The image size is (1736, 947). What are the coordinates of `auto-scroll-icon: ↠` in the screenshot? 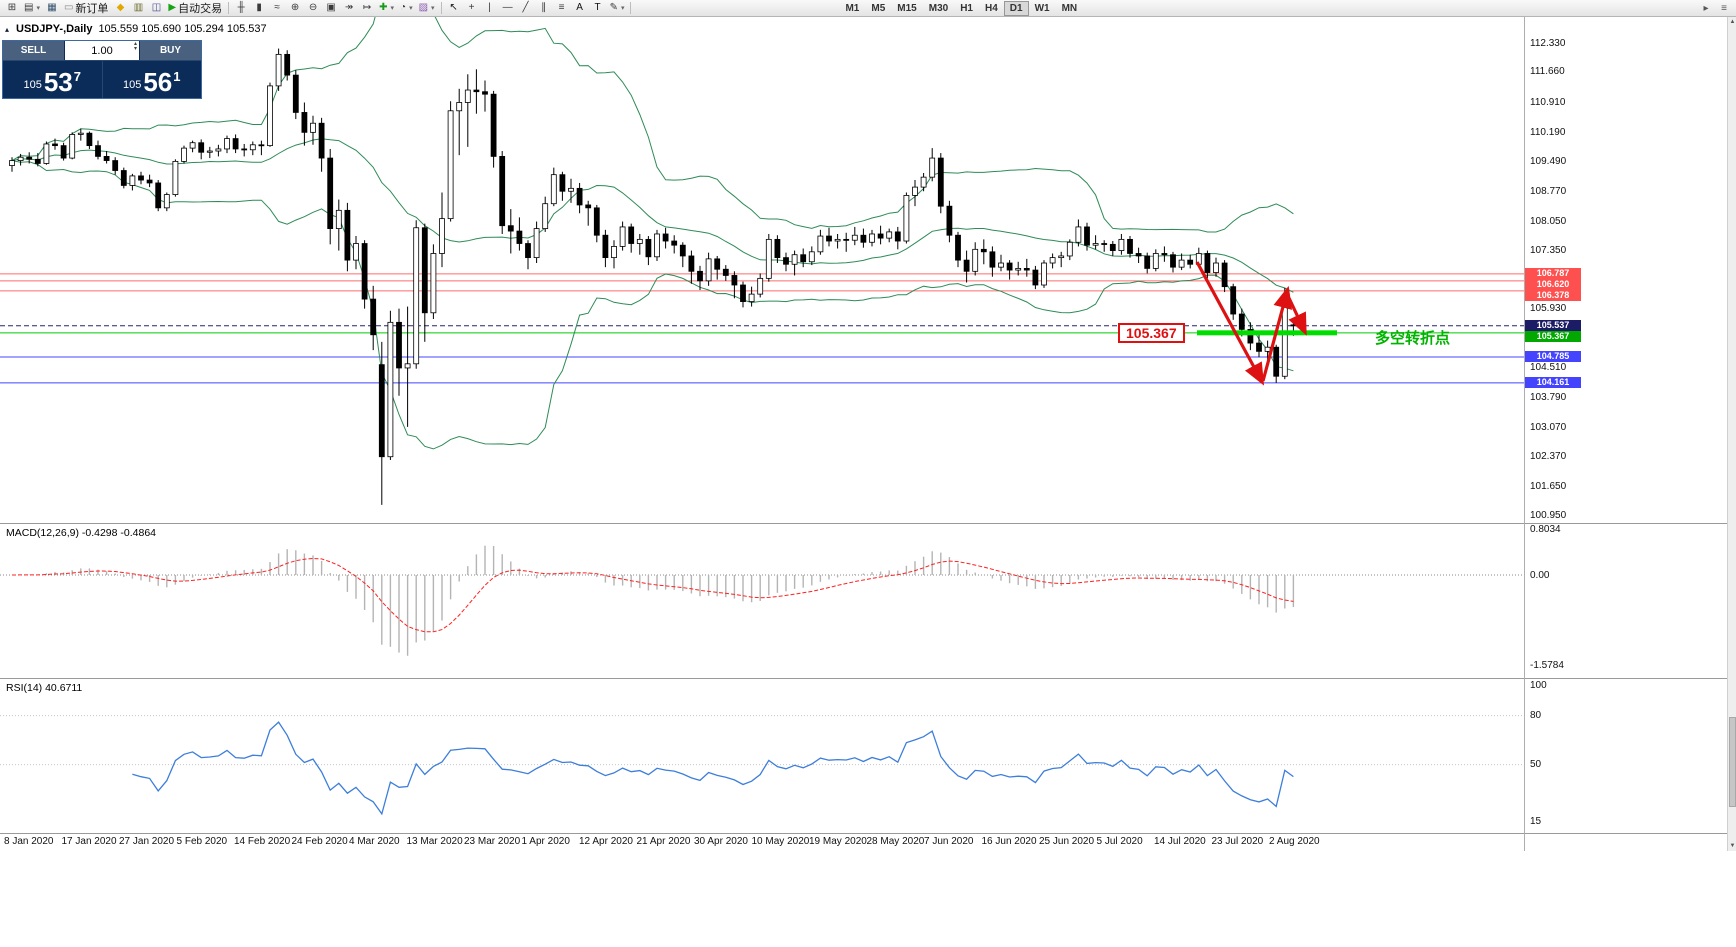 It's located at (349, 8).